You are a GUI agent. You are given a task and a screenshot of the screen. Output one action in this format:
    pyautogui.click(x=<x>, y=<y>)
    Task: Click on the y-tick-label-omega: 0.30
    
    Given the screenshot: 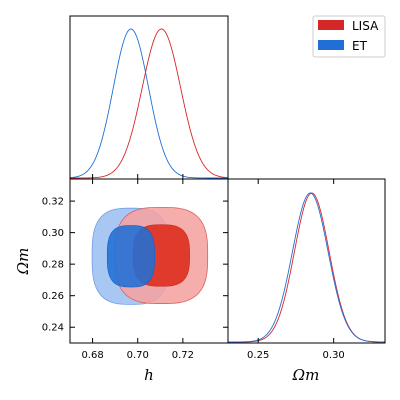 What is the action you would take?
    pyautogui.click(x=53, y=233)
    